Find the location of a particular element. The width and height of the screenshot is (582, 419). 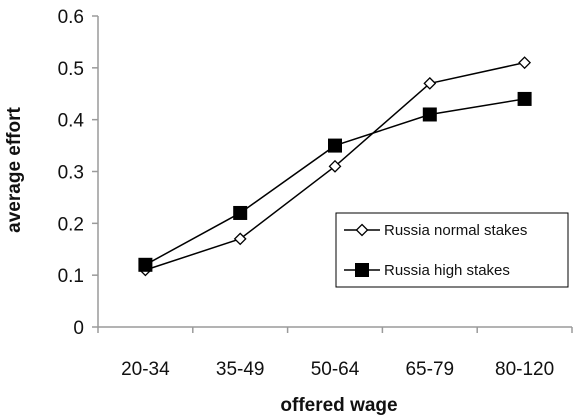

legend-box is located at coordinates (452, 250).